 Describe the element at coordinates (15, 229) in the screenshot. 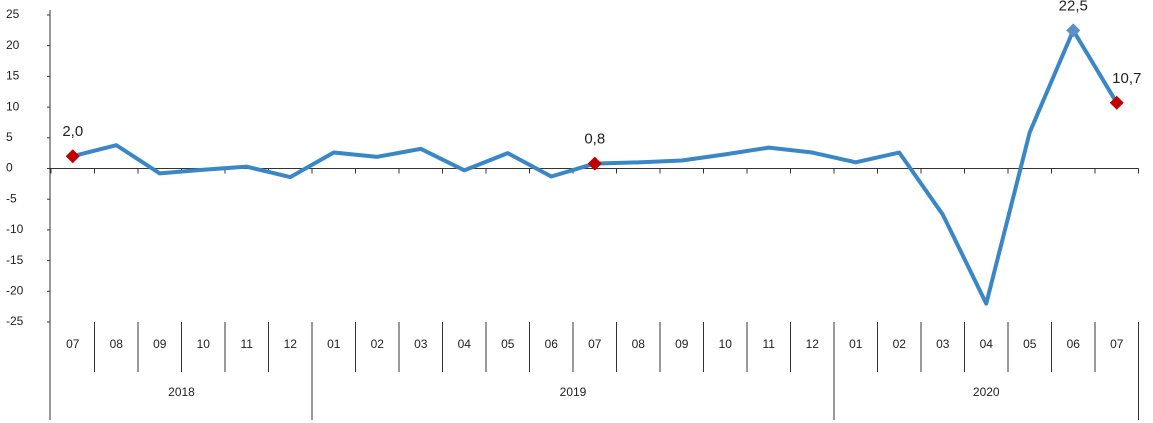

I see `y-tick-label: -10` at that location.